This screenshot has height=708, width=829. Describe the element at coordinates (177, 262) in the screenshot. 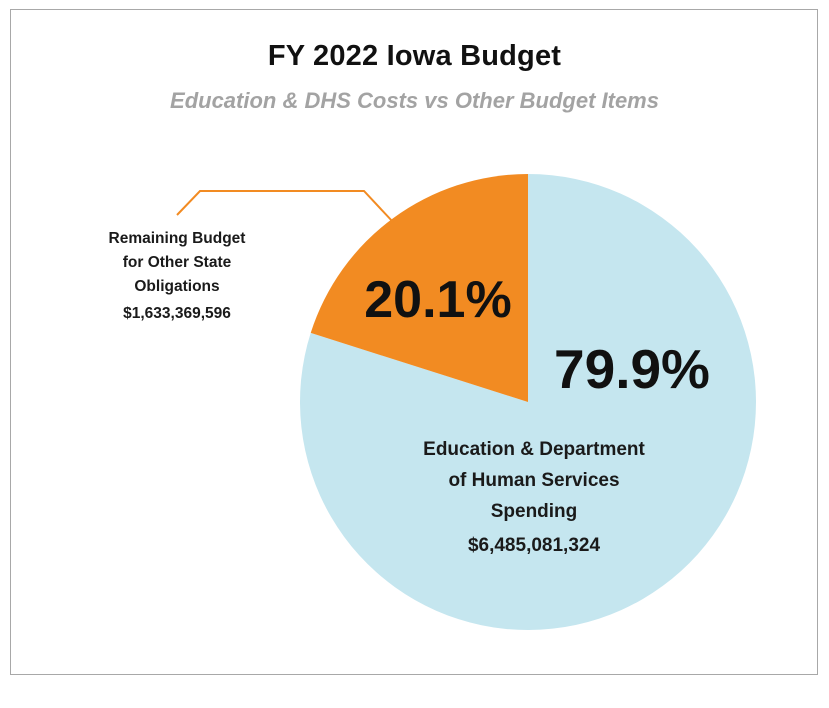

I see `other-label-line-2: for Other State` at that location.